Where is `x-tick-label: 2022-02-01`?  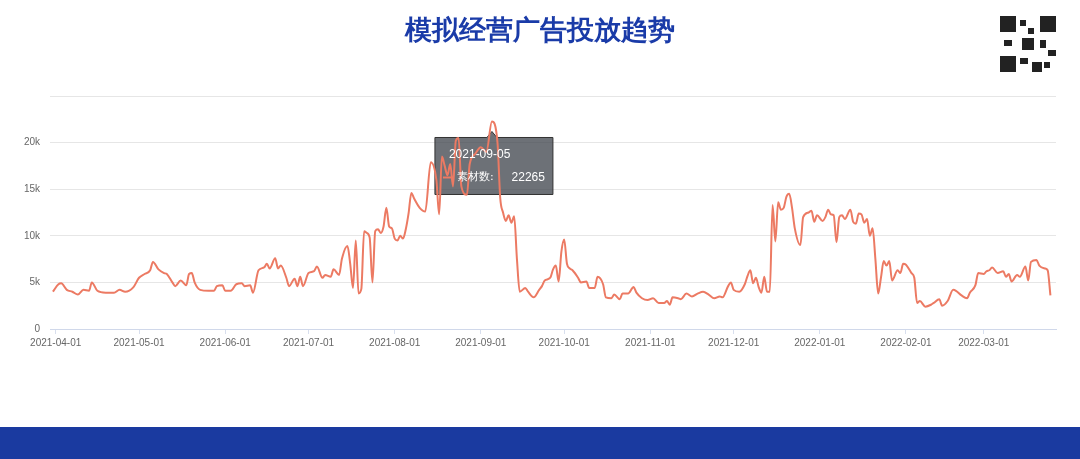 x-tick-label: 2022-02-01 is located at coordinates (906, 342).